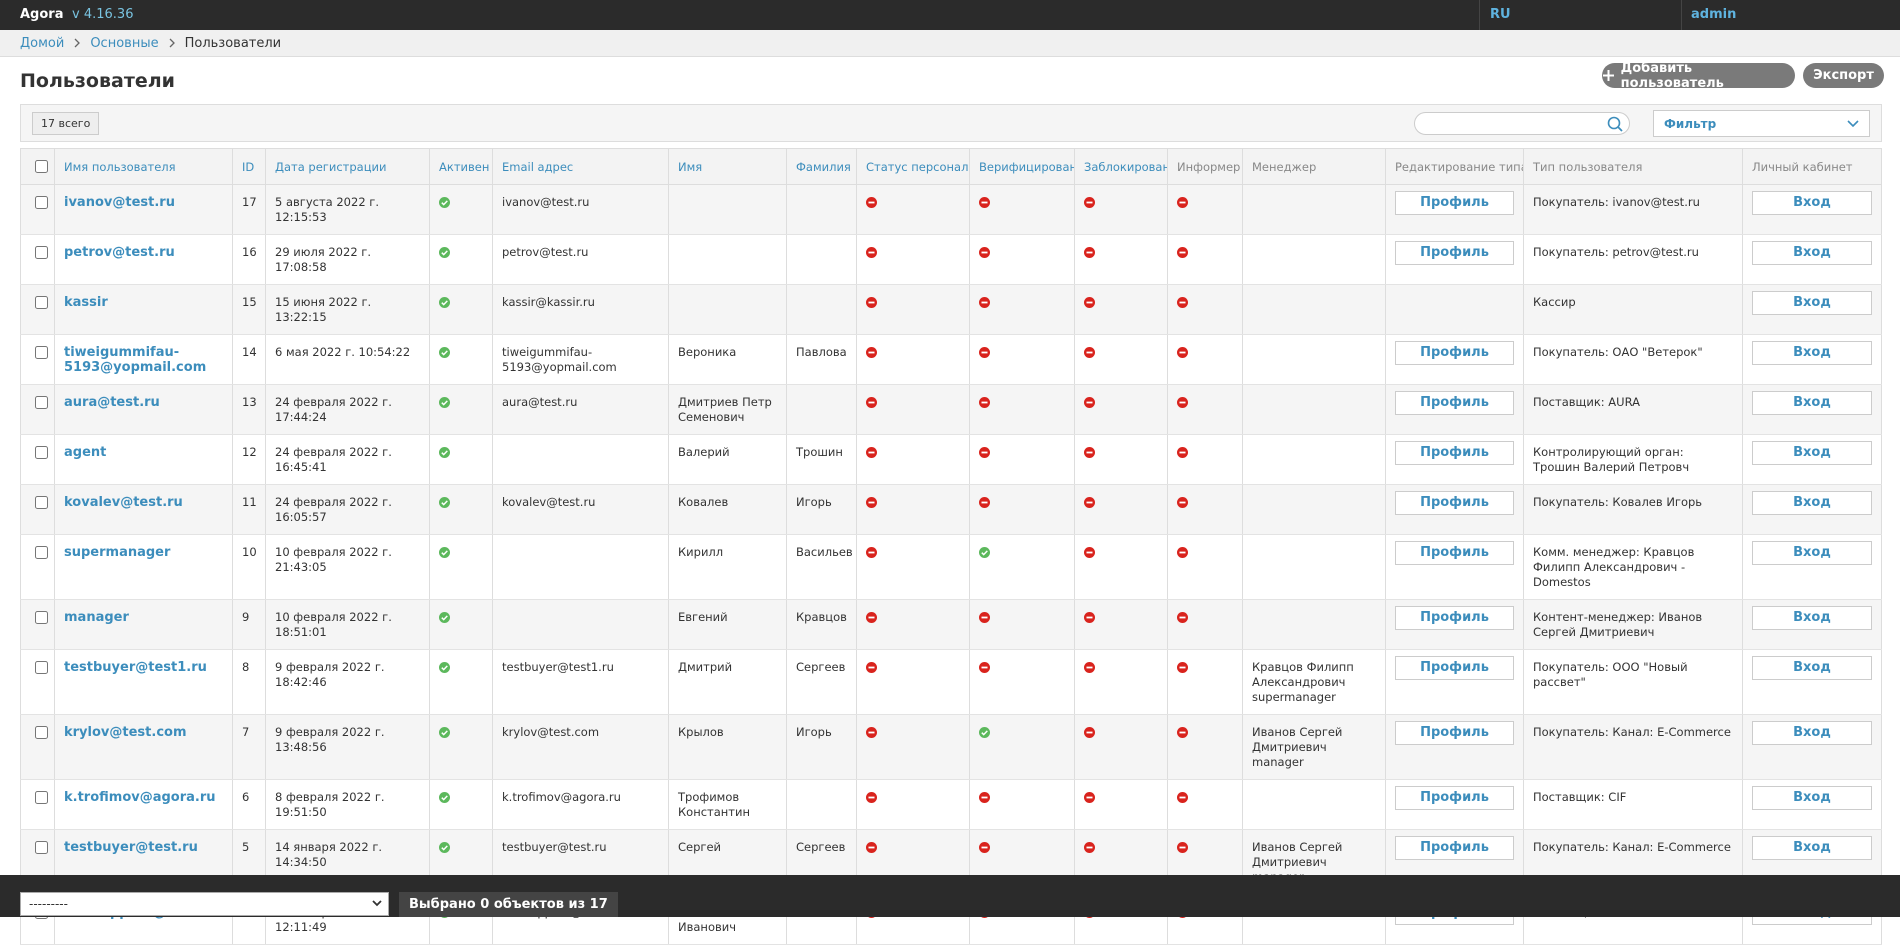 This screenshot has width=1900, height=945. Describe the element at coordinates (66, 123) in the screenshot. I see `total-count: 17 всего` at that location.